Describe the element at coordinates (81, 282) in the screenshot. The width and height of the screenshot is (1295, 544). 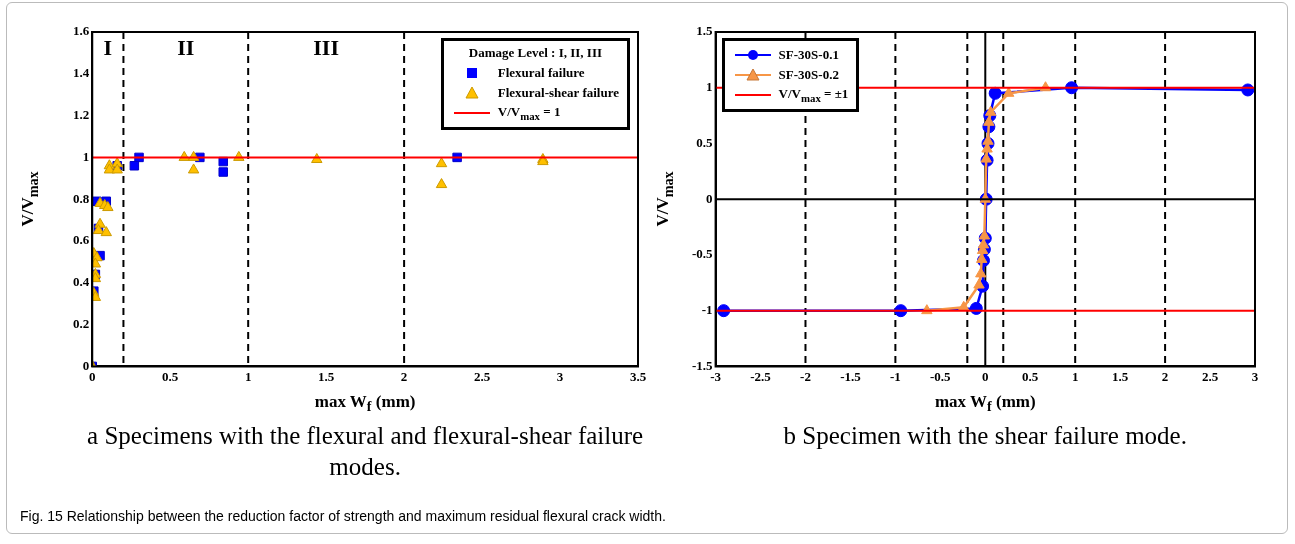
I see `y-tick-label: 0.4` at that location.